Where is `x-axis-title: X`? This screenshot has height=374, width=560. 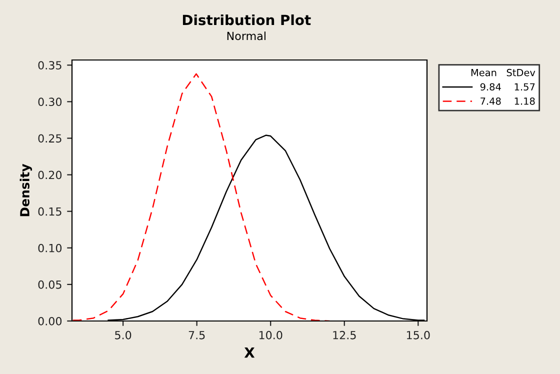
x-axis-title: X is located at coordinates (249, 352).